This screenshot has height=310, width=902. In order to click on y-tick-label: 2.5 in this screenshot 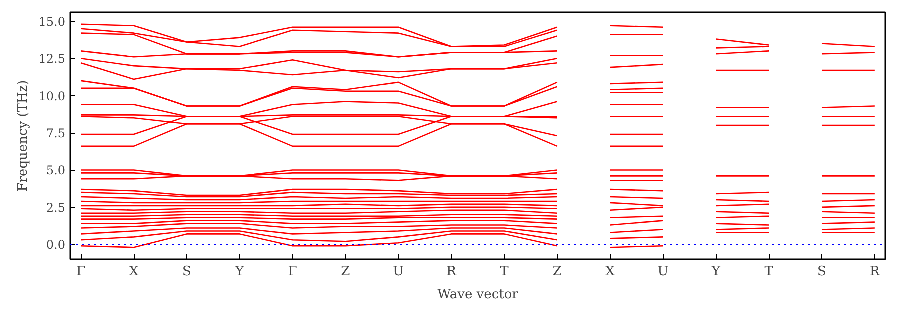, I will do `click(56, 207)`.